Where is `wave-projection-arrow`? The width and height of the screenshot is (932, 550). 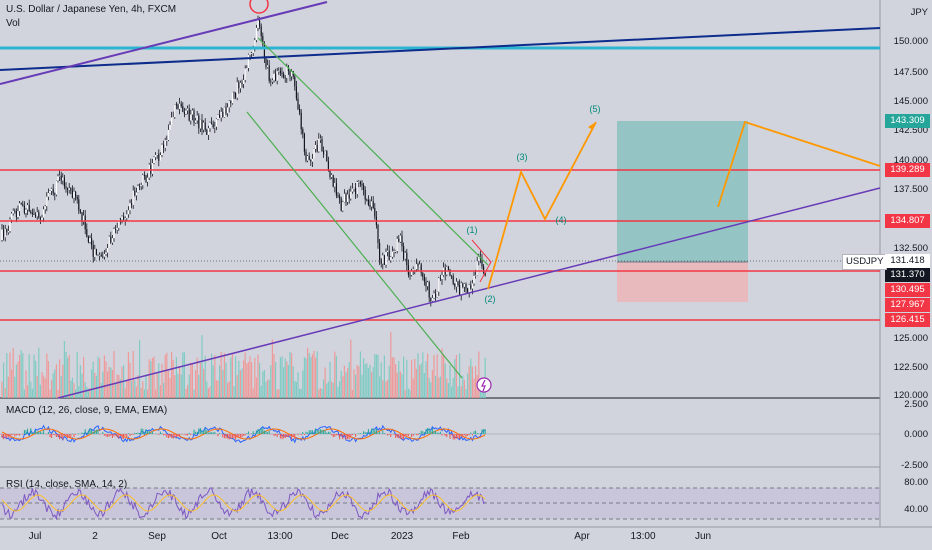
wave-projection-arrow is located at coordinates (592, 126).